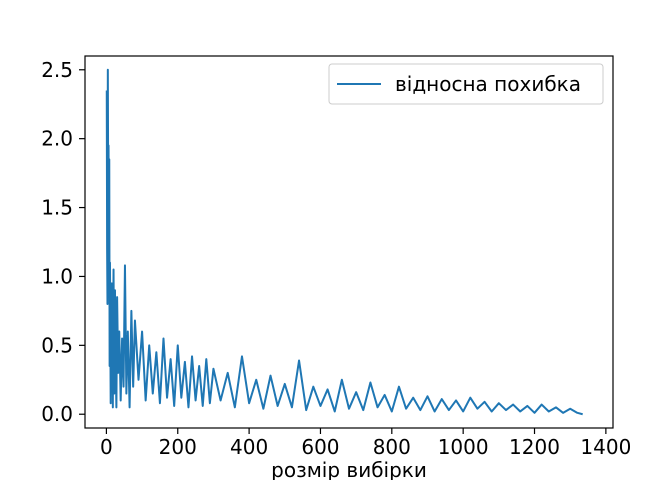 The image size is (672, 480). Describe the element at coordinates (57, 70) in the screenshot. I see `y-tick-label: 2.5` at that location.